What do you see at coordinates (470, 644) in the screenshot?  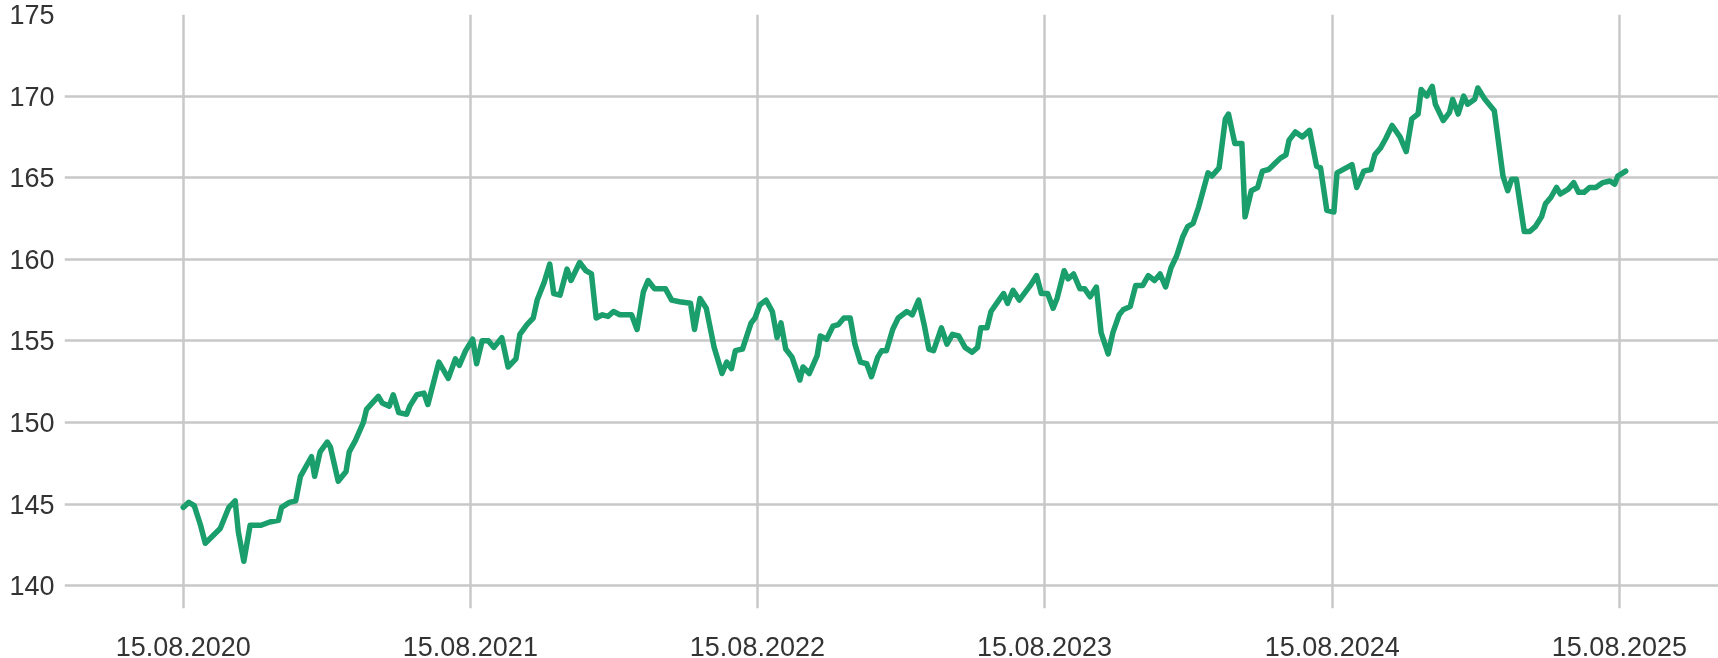 I see `x-tick-label: 15.08.2021` at bounding box center [470, 644].